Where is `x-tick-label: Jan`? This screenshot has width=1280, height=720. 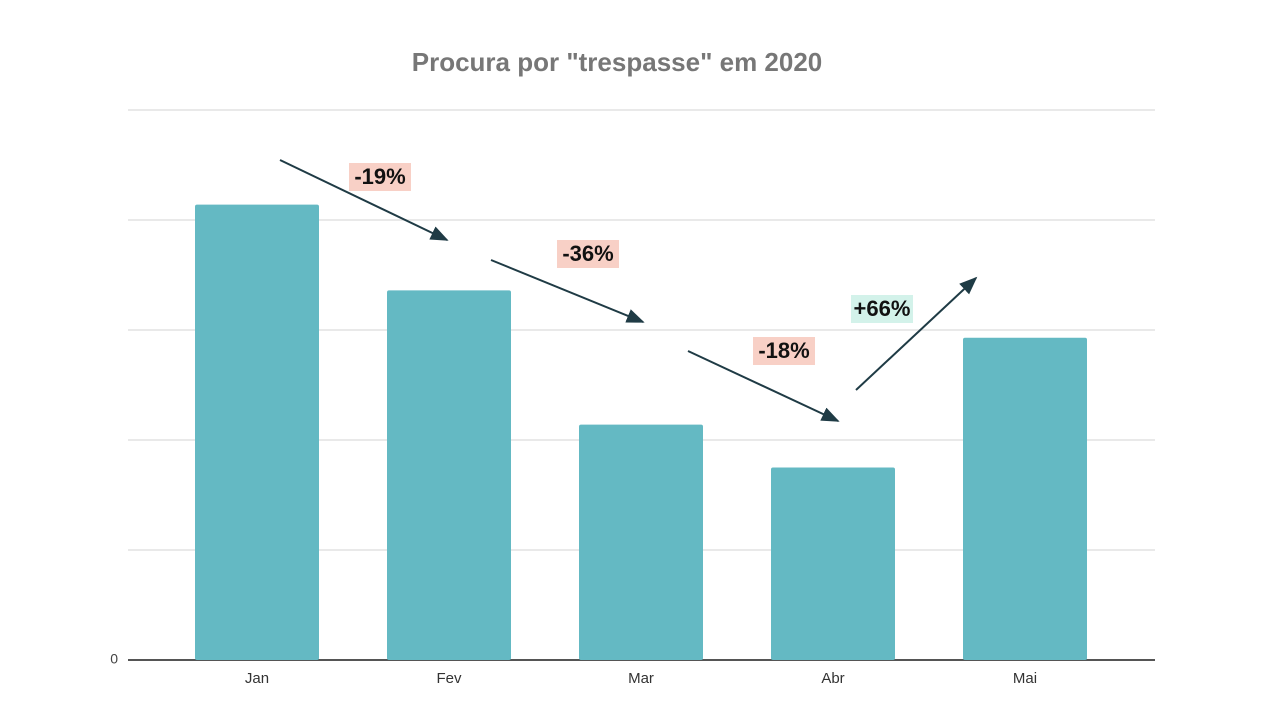 x-tick-label: Jan is located at coordinates (257, 678).